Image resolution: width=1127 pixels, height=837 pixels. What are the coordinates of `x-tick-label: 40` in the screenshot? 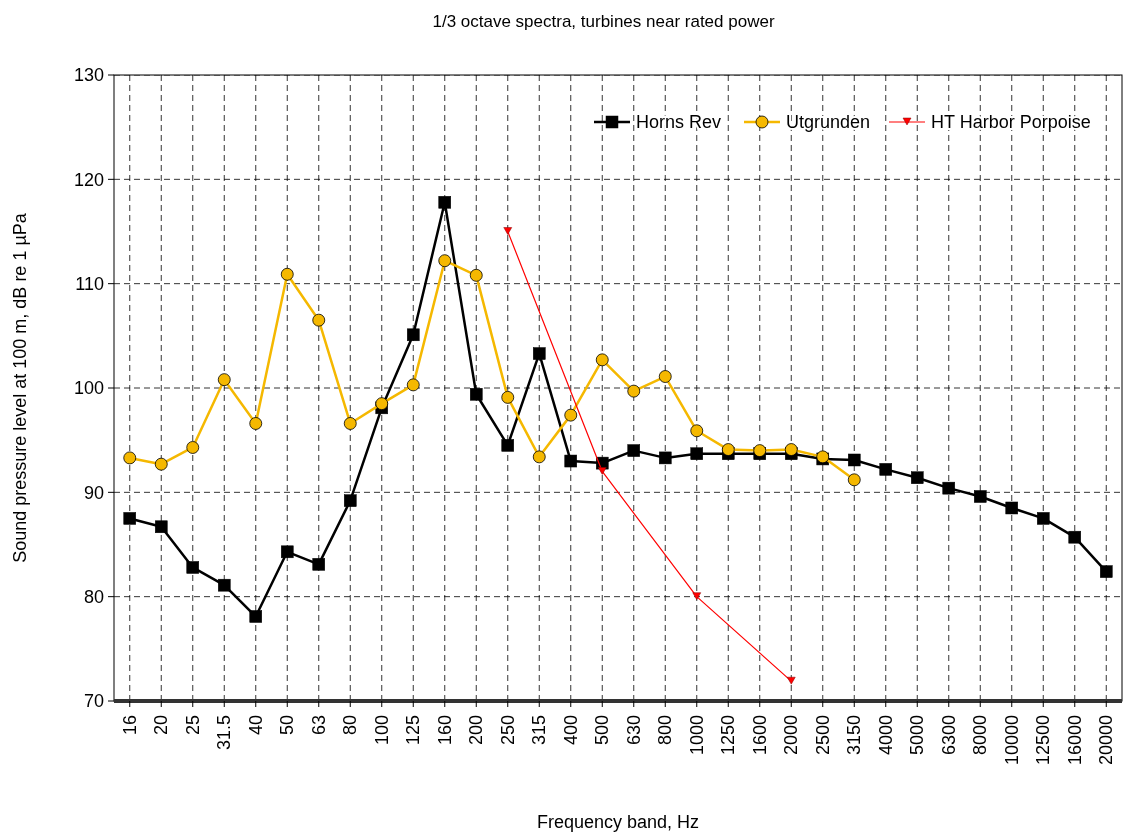 It's located at (255, 725).